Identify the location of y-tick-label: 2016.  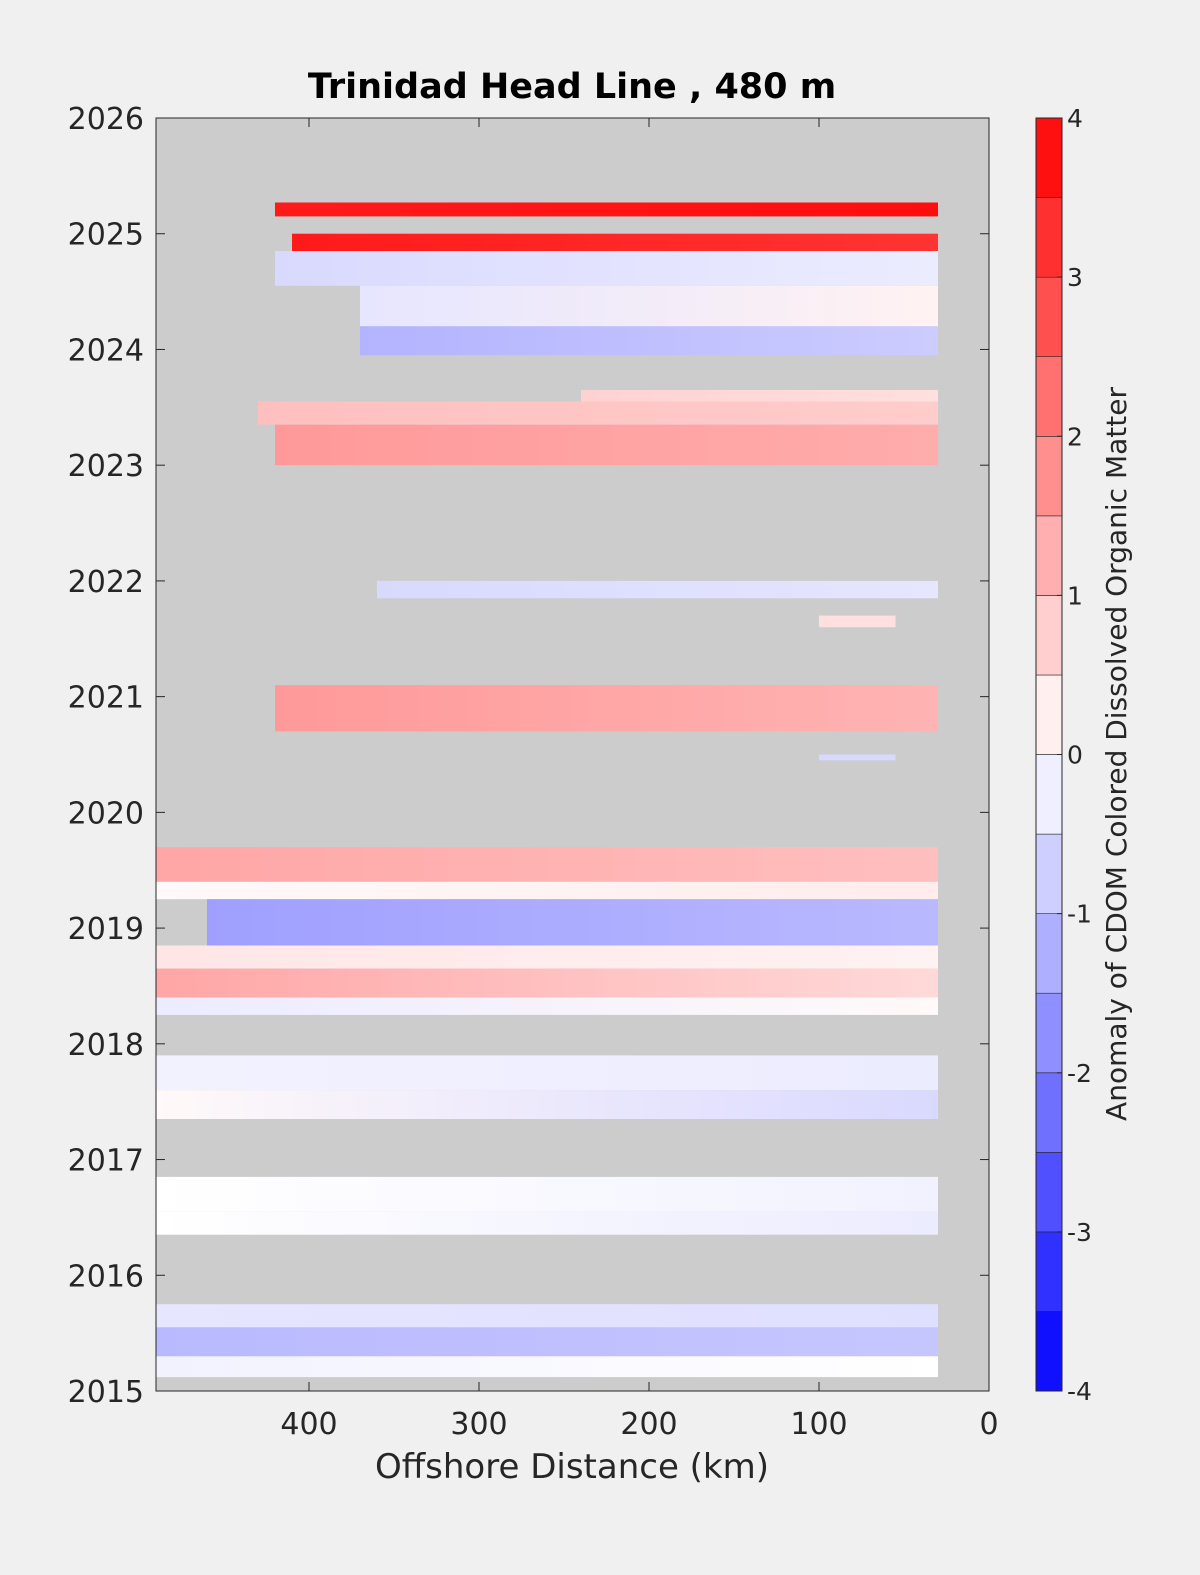
(106, 1276).